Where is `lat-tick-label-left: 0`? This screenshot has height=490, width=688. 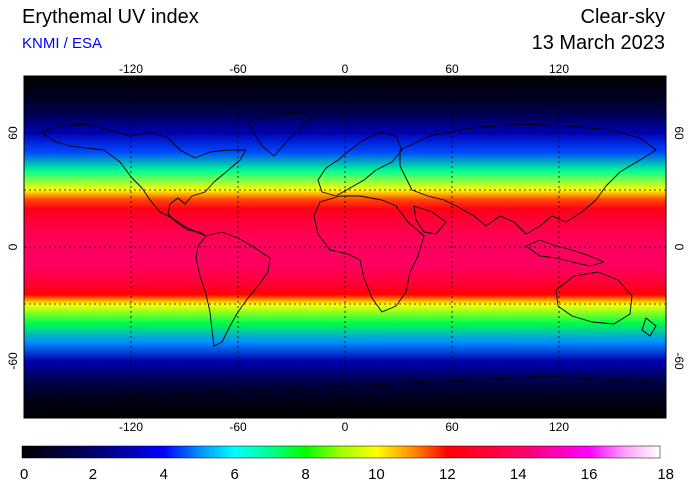
lat-tick-label-left: 0 is located at coordinates (13, 246).